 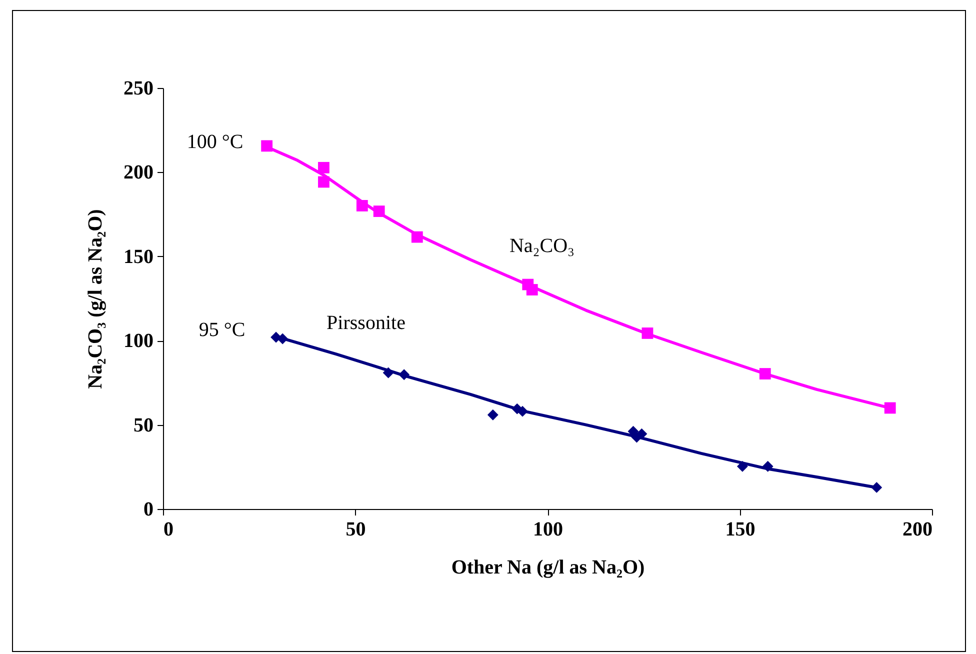 I want to click on y-tick-label: 50, so click(x=144, y=425).